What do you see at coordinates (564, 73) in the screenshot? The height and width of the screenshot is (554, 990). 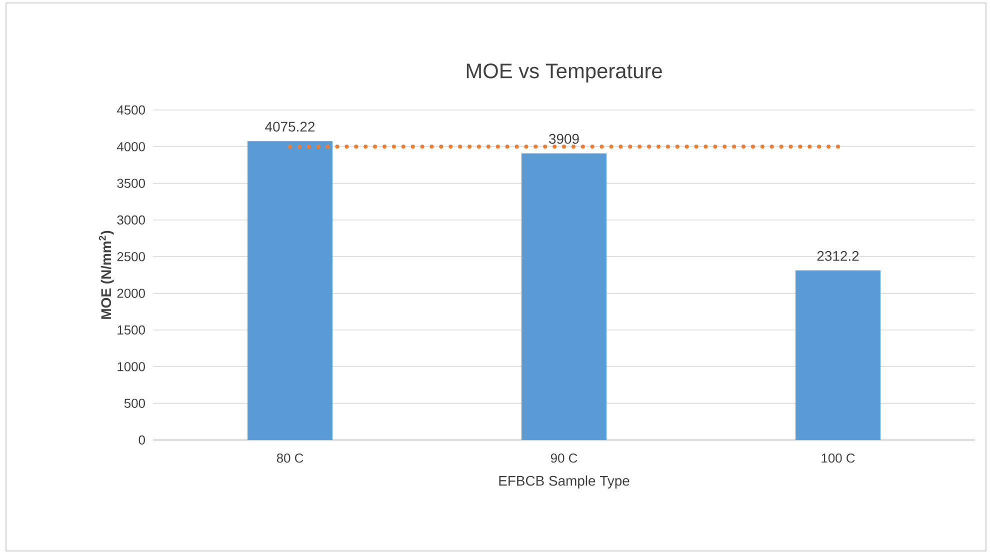 I see `chart-title: MOE vs Temperature` at bounding box center [564, 73].